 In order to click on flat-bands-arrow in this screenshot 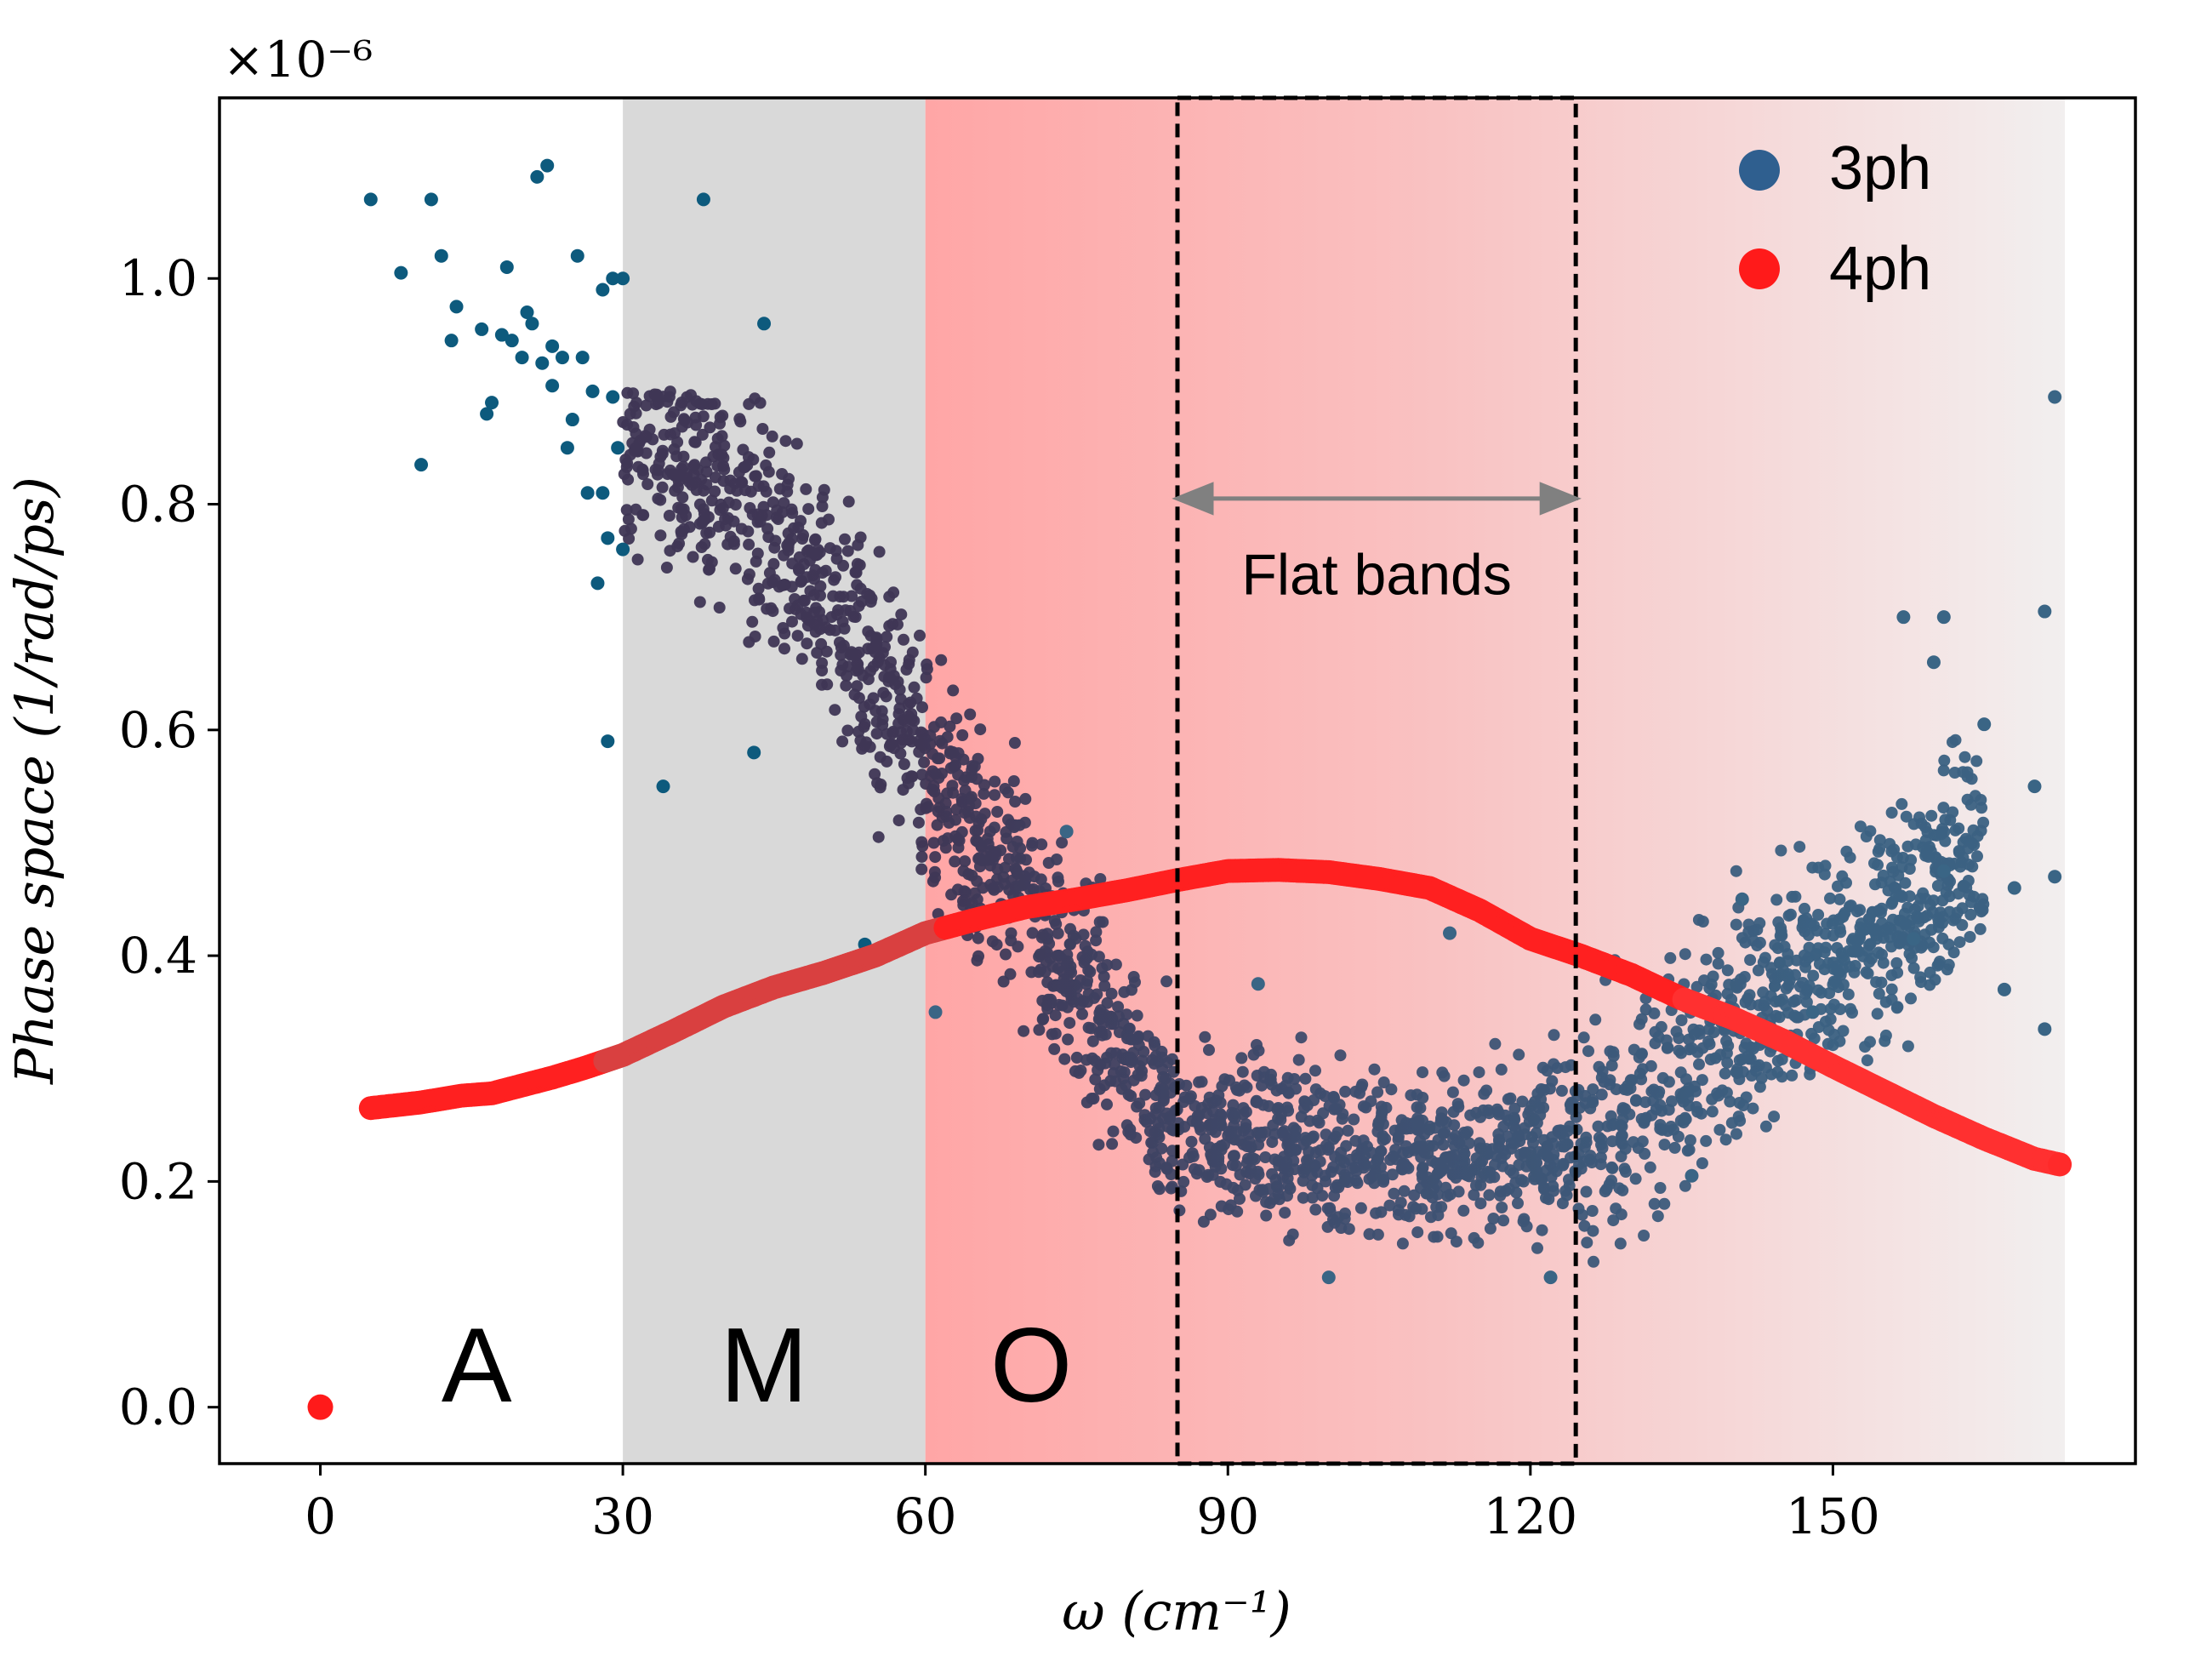, I will do `click(1377, 499)`.